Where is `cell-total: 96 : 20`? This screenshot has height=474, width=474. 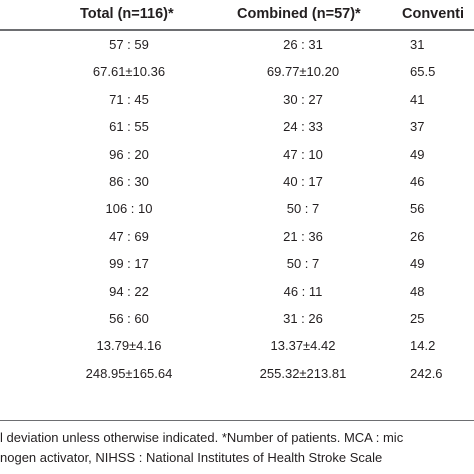 cell-total: 96 : 20 is located at coordinates (129, 154).